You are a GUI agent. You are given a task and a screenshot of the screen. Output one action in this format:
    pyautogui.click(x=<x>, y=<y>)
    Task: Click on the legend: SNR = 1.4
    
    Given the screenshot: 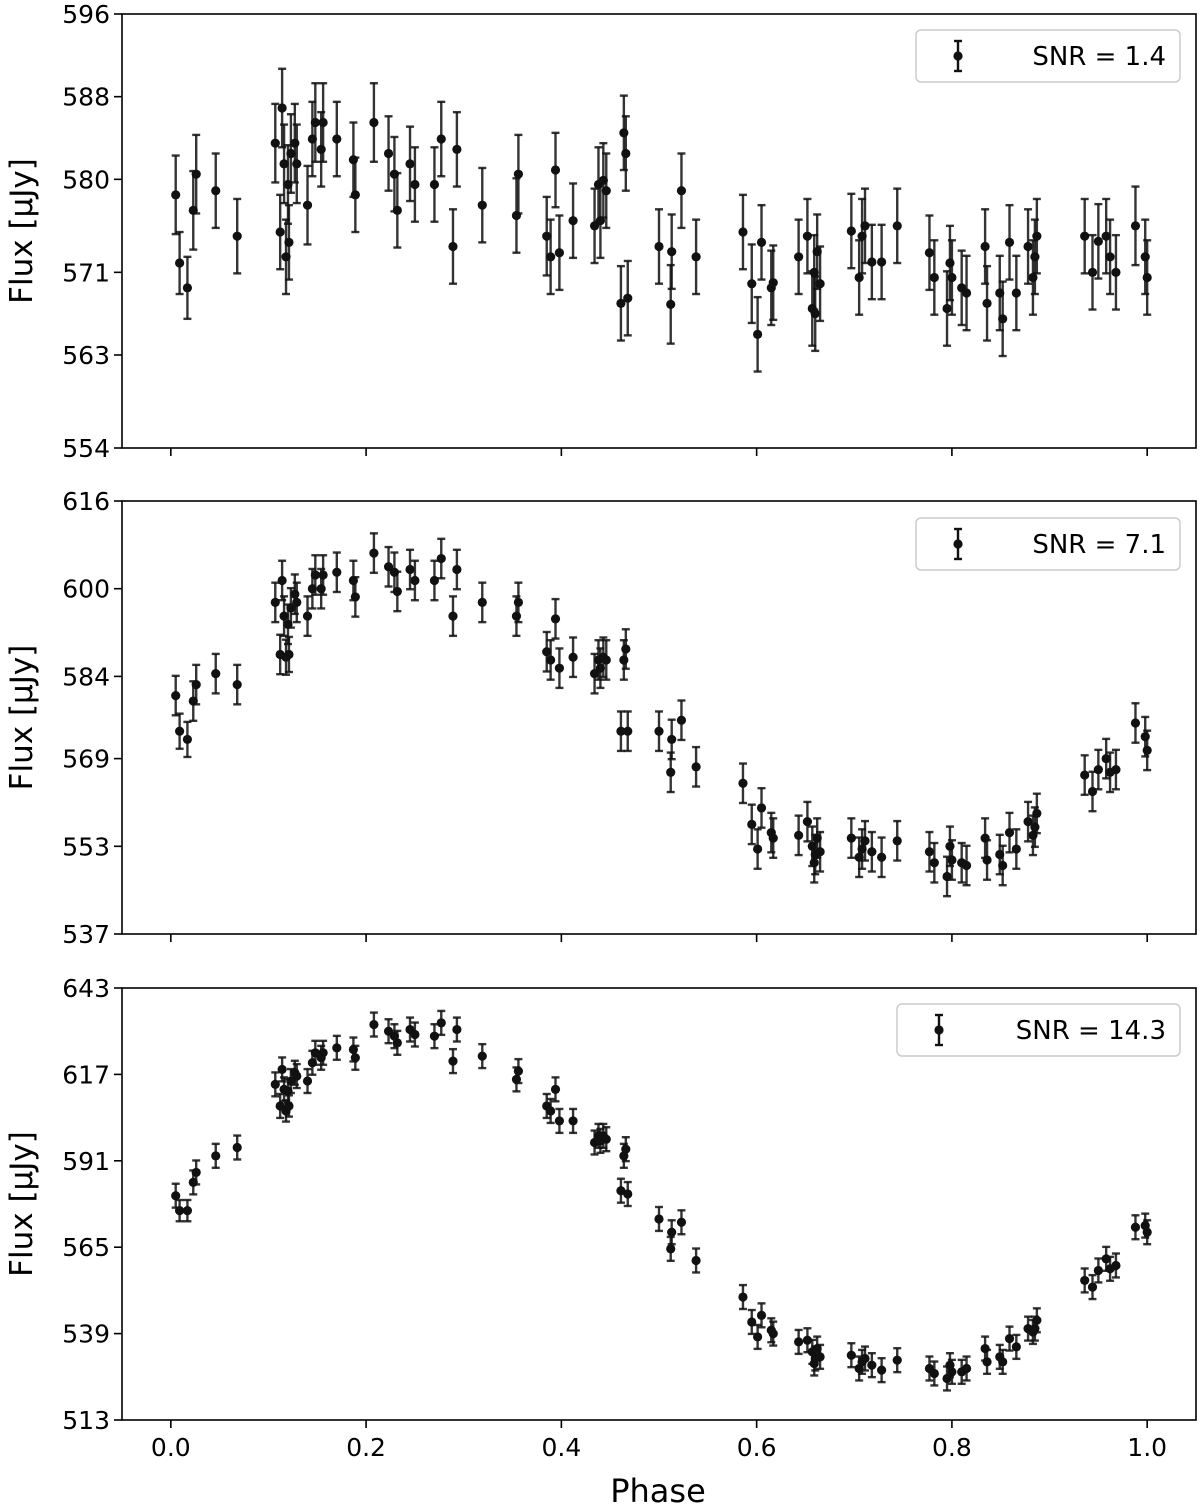 What is the action you would take?
    pyautogui.click(x=1048, y=56)
    